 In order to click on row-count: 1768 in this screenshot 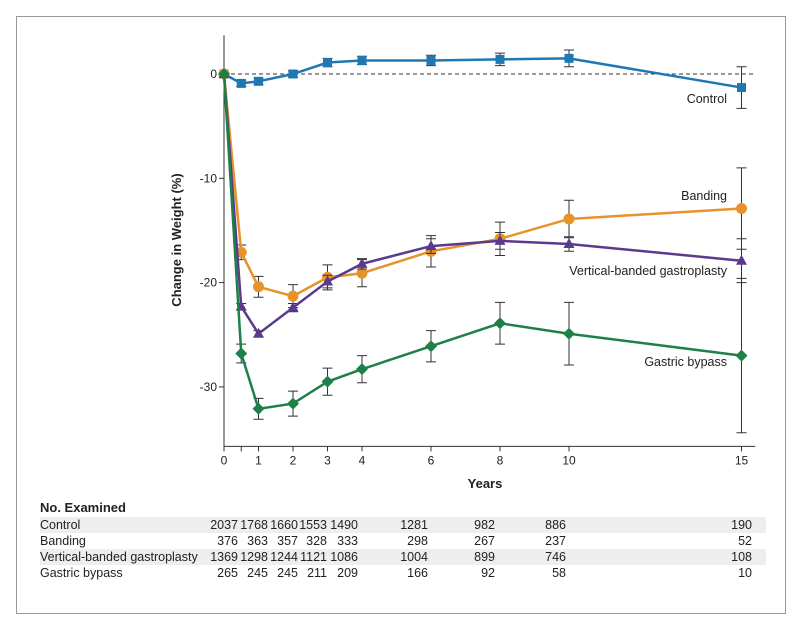, I will do `click(254, 525)`.